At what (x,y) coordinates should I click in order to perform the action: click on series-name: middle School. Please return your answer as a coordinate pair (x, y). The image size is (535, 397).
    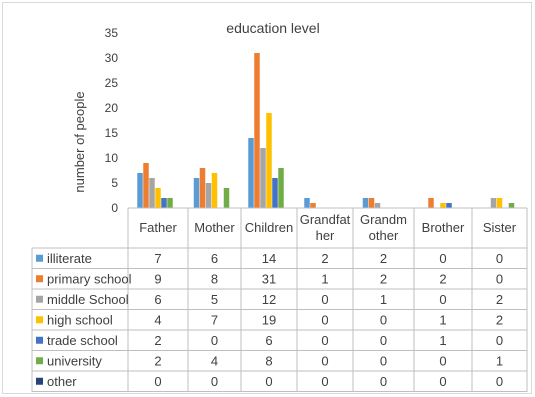
    Looking at the image, I should click on (88, 299).